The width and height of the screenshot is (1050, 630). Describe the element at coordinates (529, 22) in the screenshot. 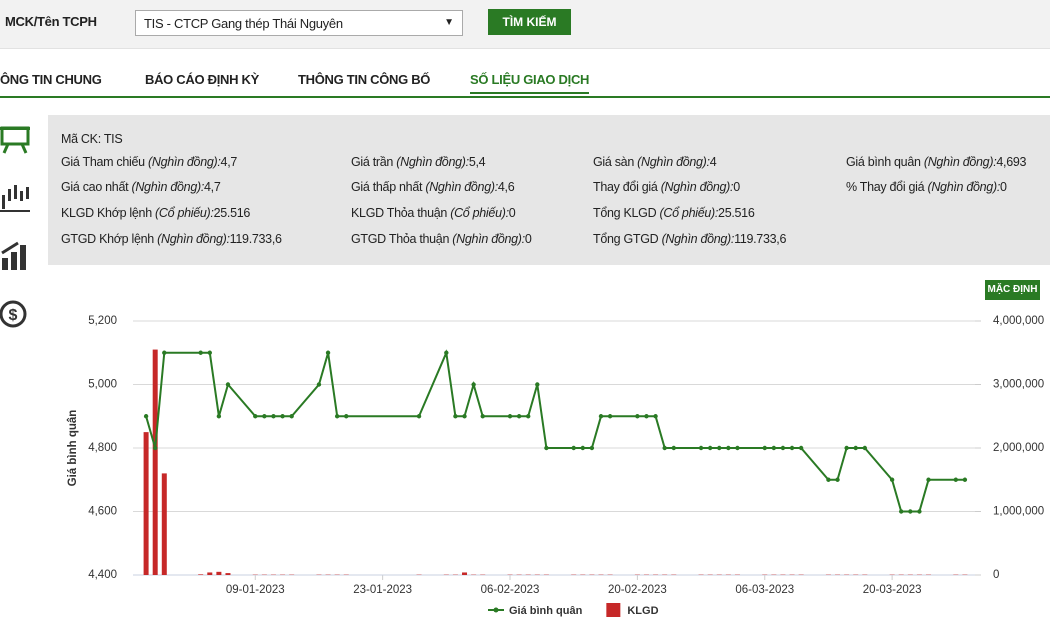

I see `search-button: TÌM KIẾM` at that location.